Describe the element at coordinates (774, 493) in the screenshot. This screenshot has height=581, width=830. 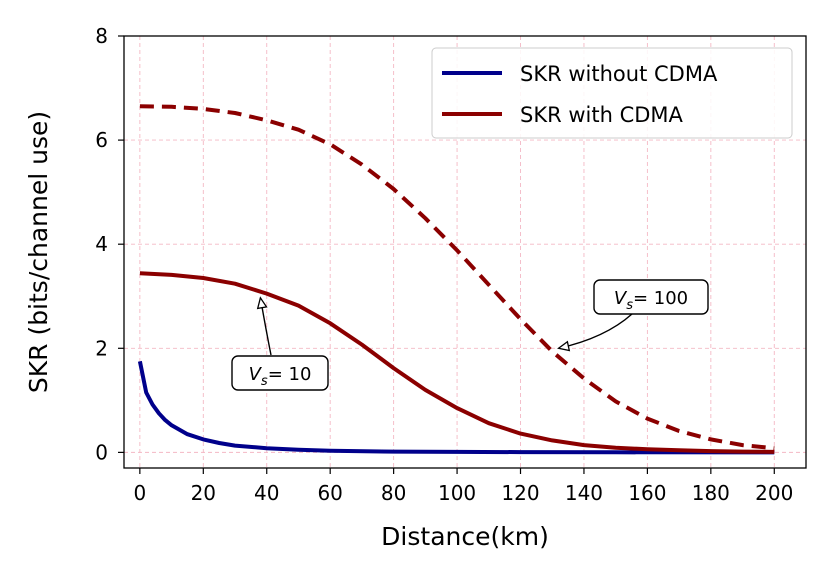
I see `x-tick-label: 200` at that location.